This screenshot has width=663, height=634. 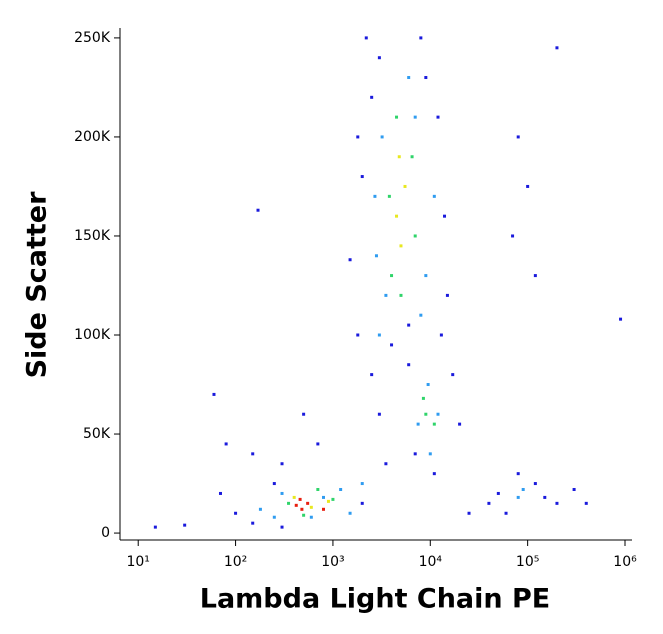 What do you see at coordinates (235, 562) in the screenshot?
I see `x-tick-label: 10²` at bounding box center [235, 562].